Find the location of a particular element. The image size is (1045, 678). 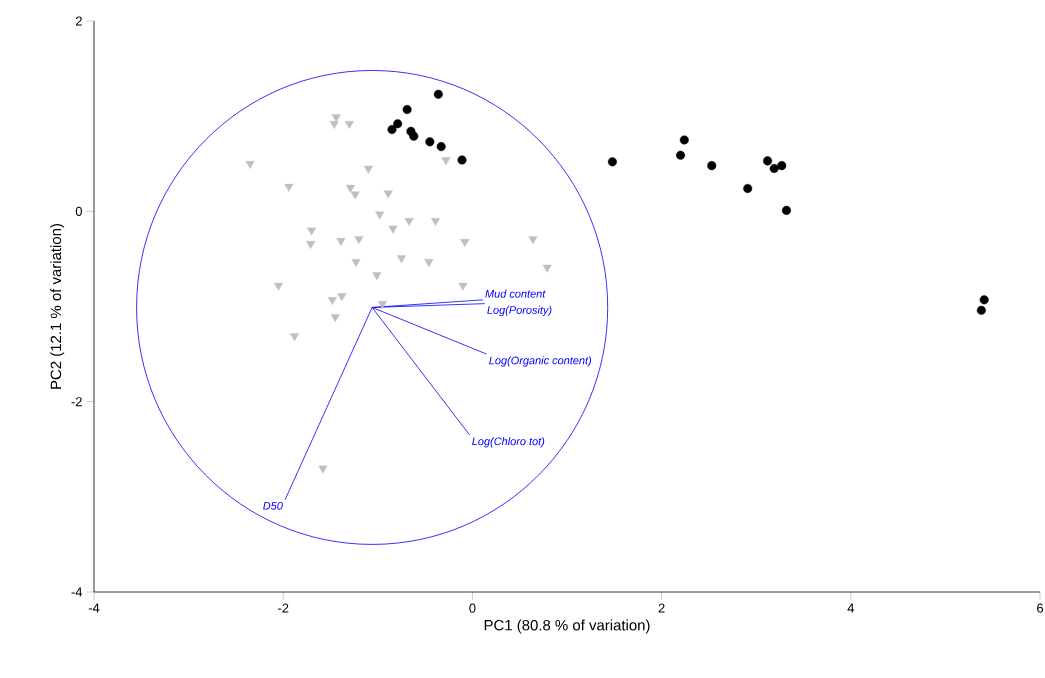

series-label: Log(Organic content) is located at coordinates (540, 361).